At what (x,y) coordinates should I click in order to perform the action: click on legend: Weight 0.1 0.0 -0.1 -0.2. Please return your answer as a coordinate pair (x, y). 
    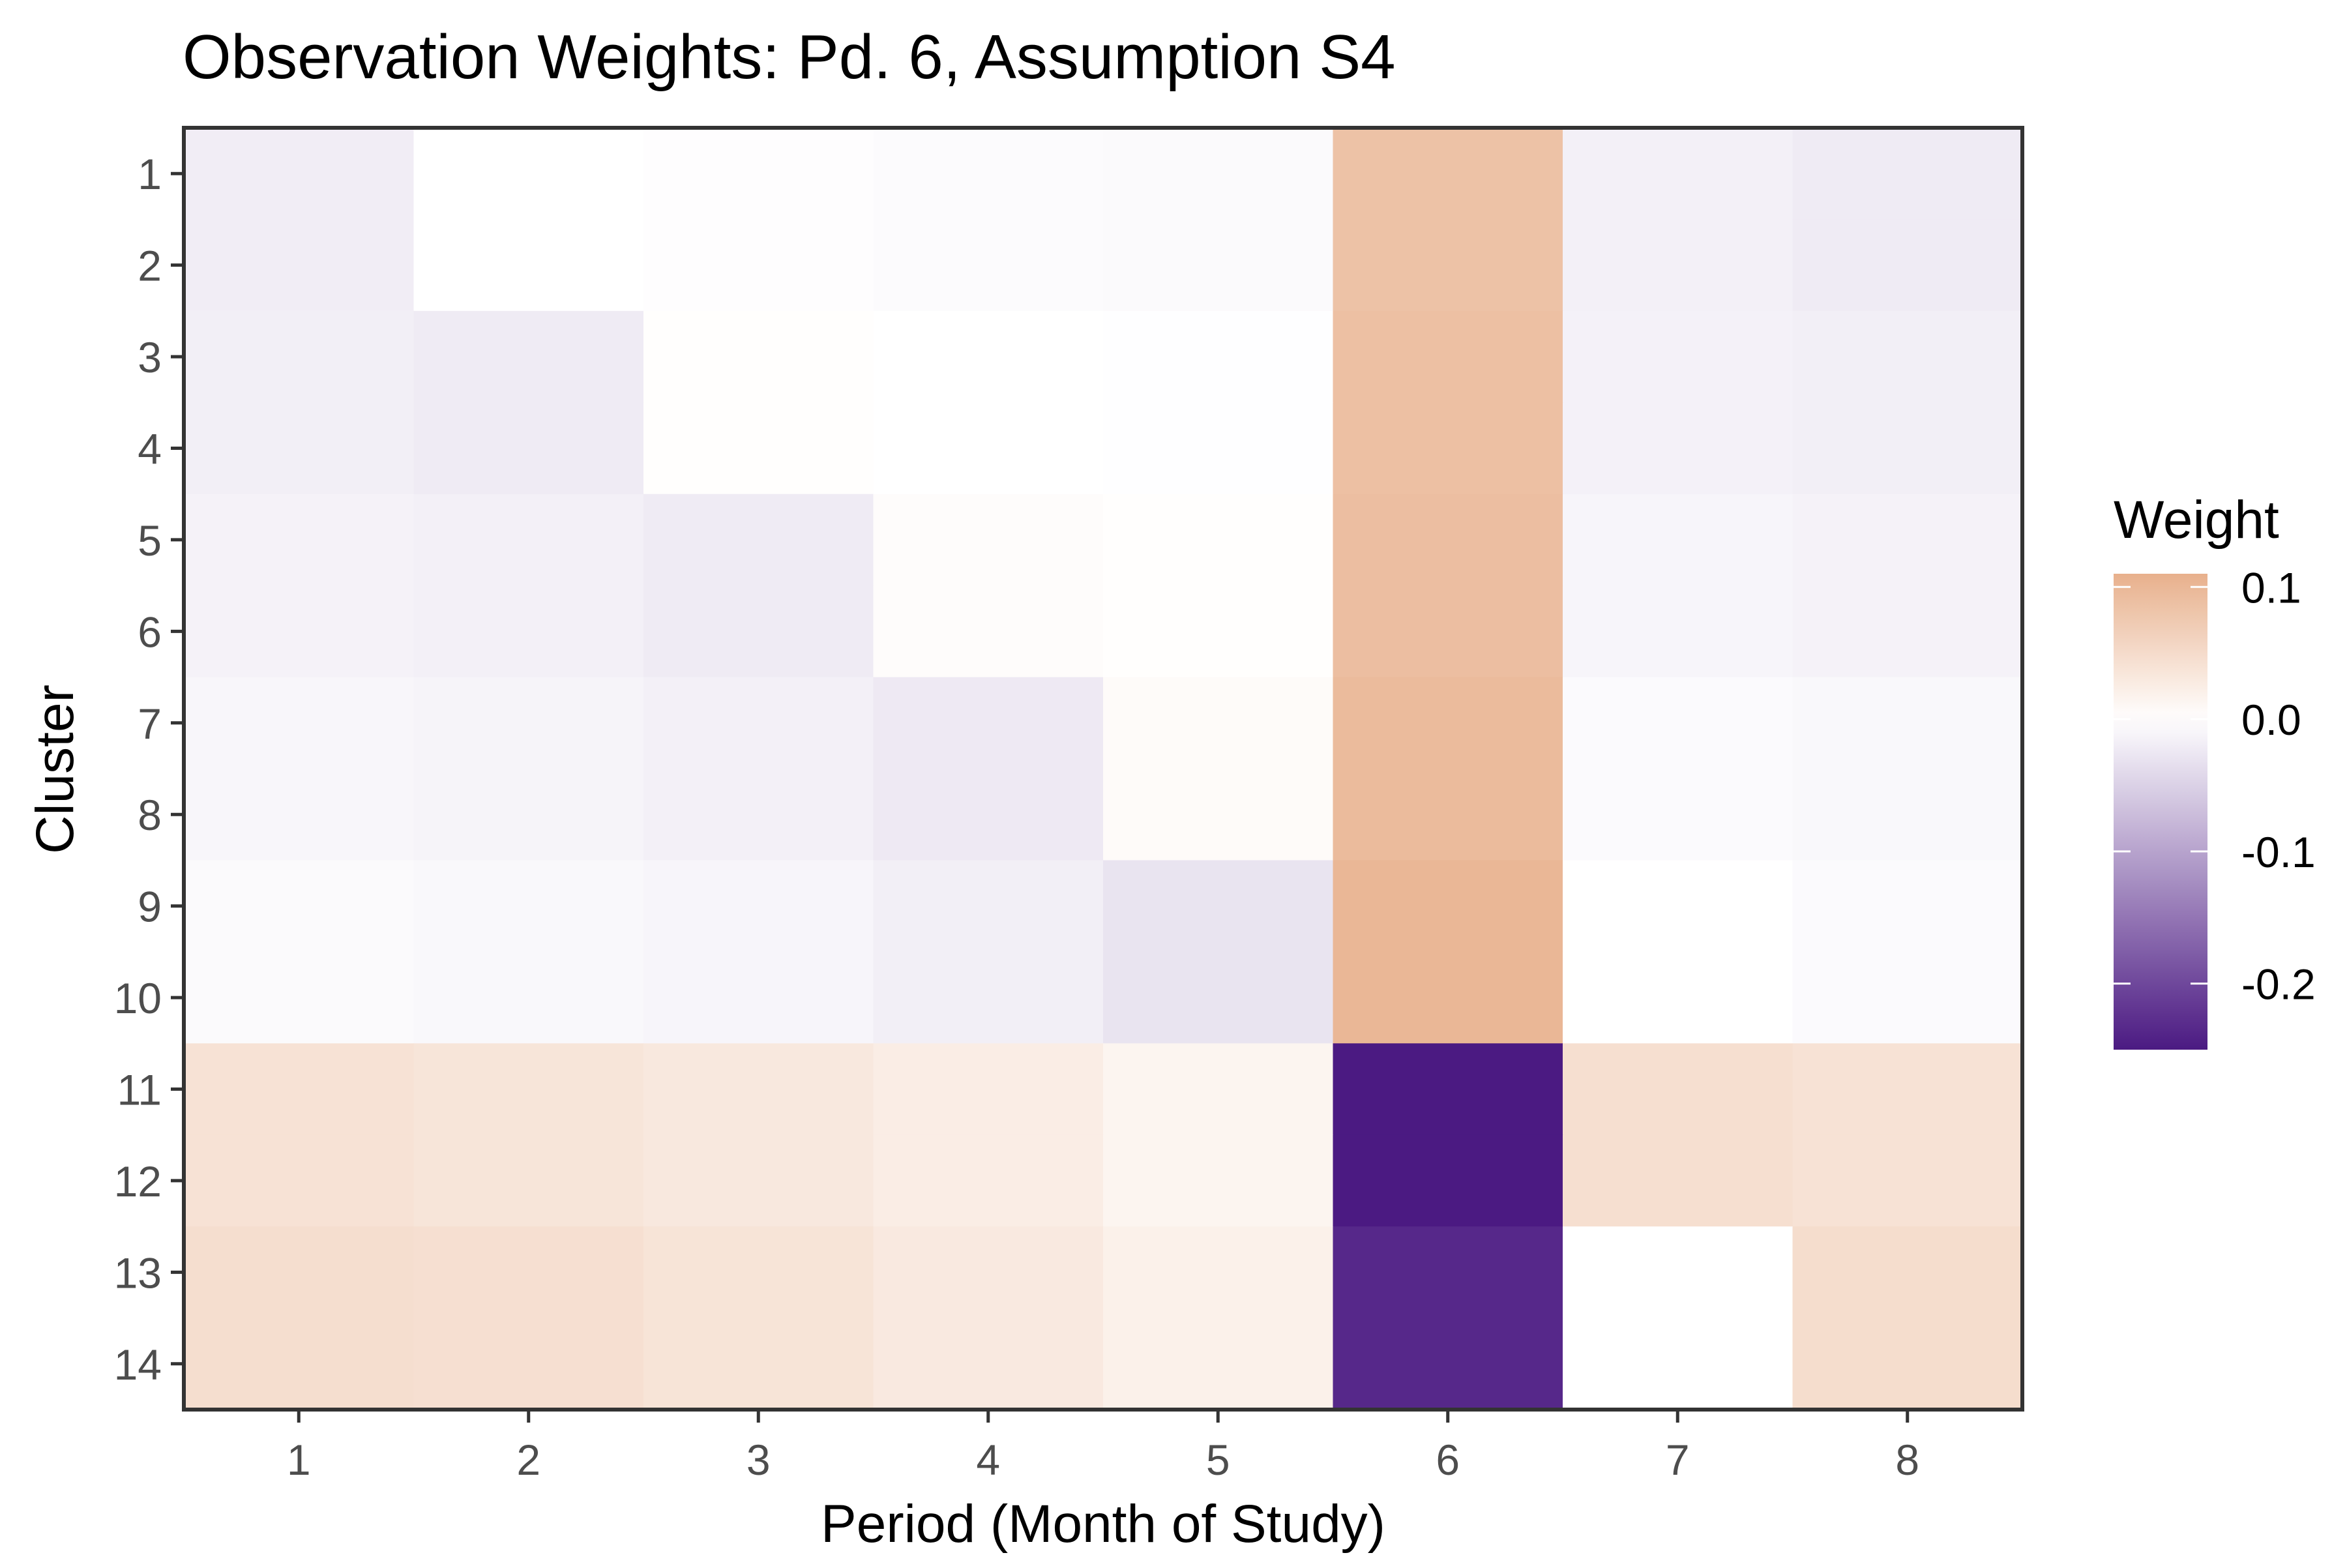
    Looking at the image, I should click on (2215, 770).